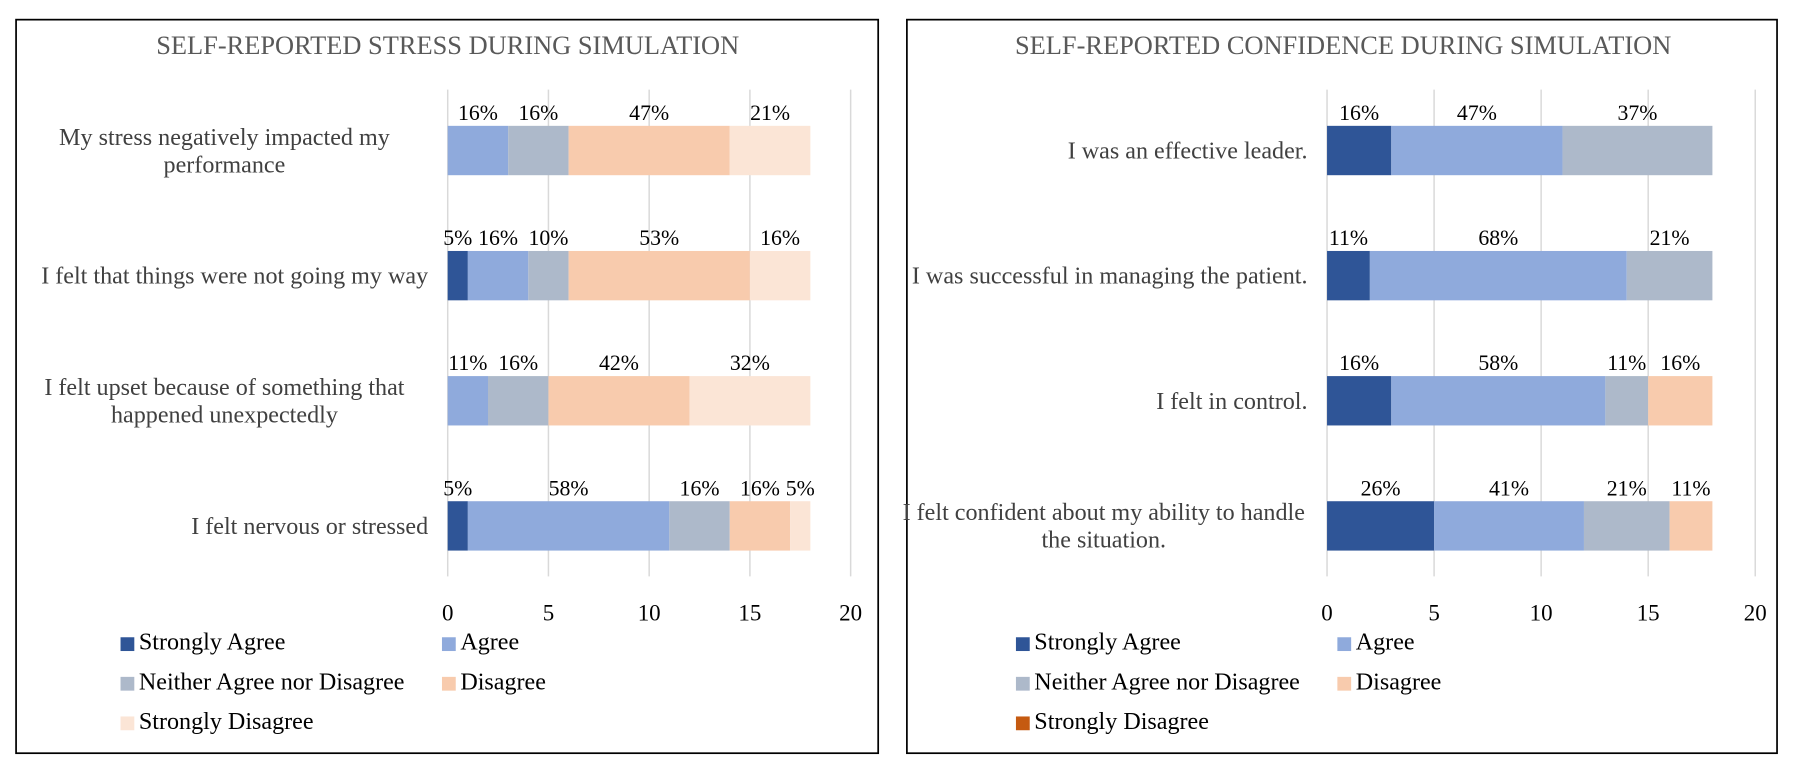 Image resolution: width=1800 pixels, height=774 pixels. I want to click on category-label: I felt in control., so click(1104, 400).